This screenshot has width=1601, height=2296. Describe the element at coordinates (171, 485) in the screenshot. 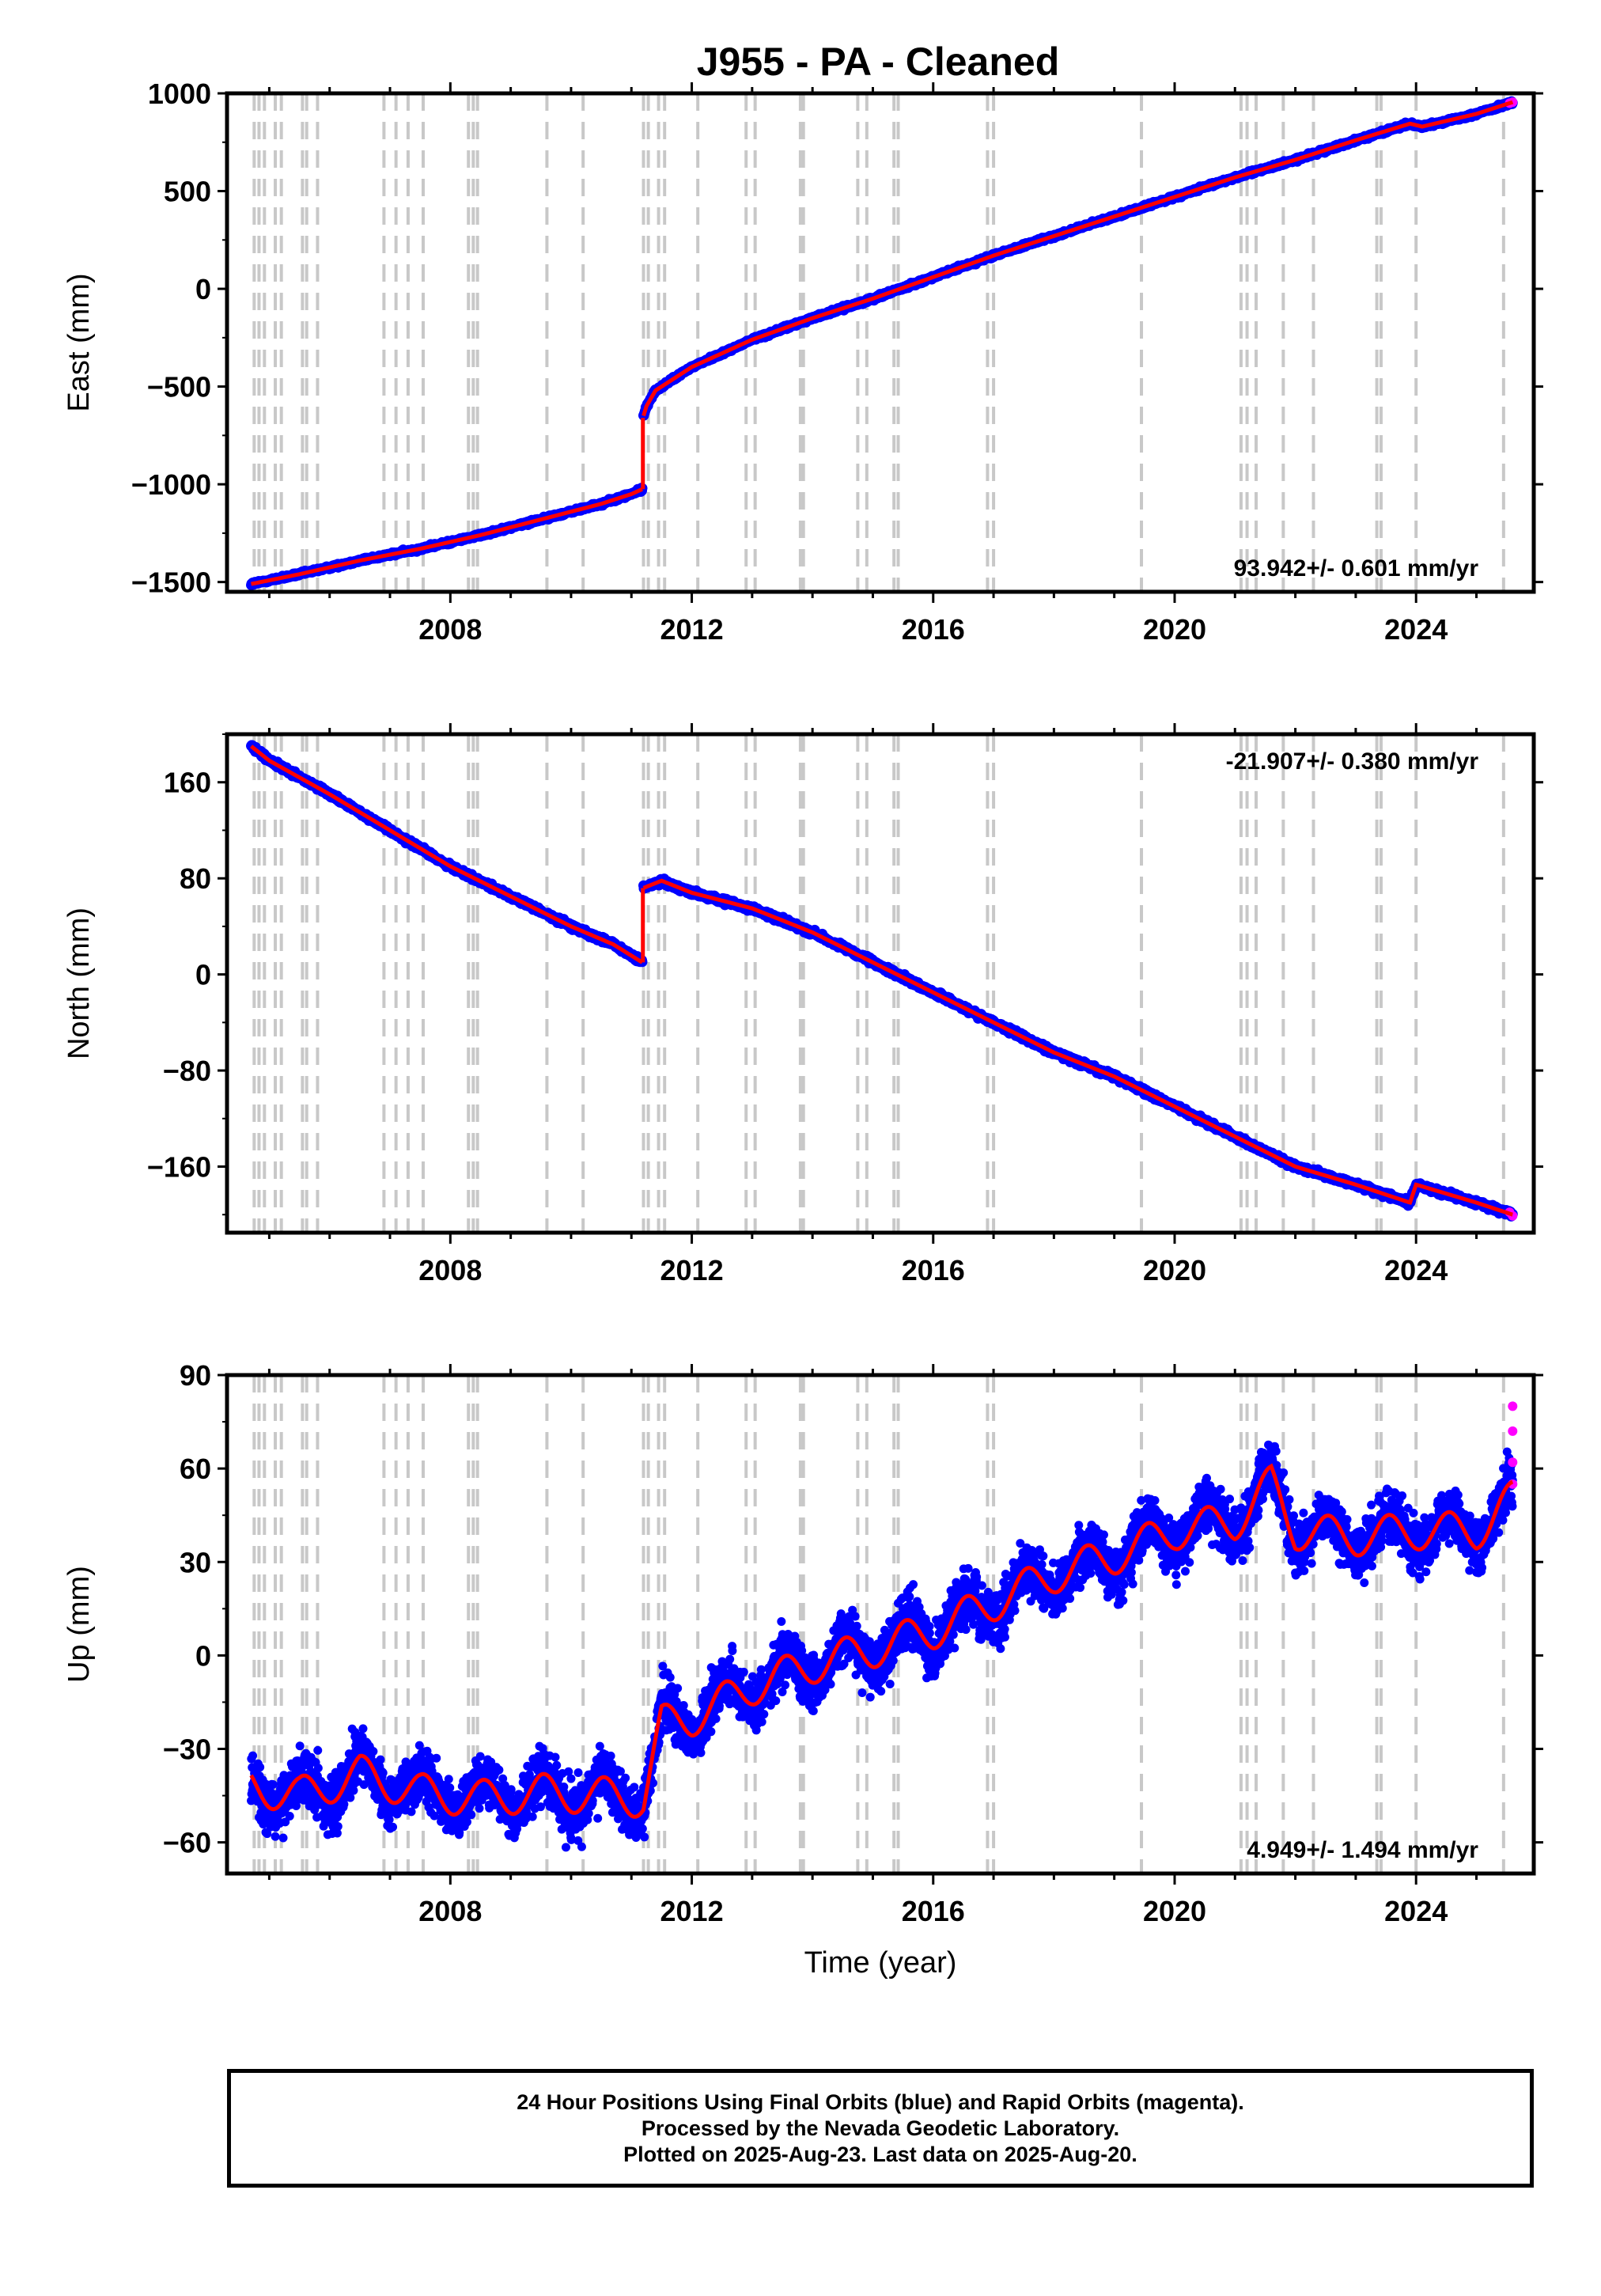

I see `y-tick-label: −1000` at that location.